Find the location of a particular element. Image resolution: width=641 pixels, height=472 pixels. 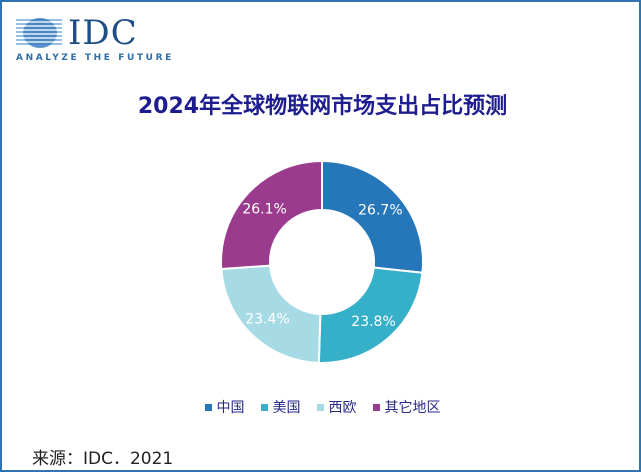

chart-title: 2024年全球物联网市场支出占比预测 is located at coordinates (322, 106).